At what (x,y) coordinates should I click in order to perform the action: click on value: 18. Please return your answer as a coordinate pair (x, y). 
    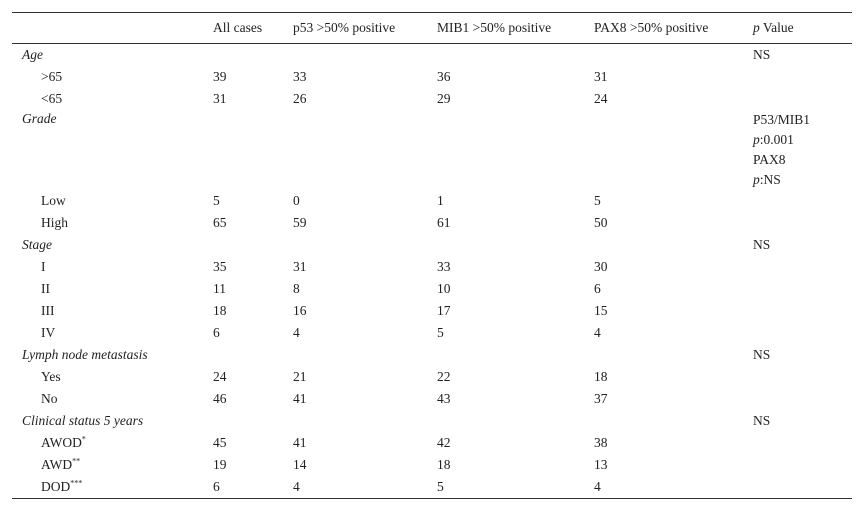
    Looking at the image, I should click on (220, 310).